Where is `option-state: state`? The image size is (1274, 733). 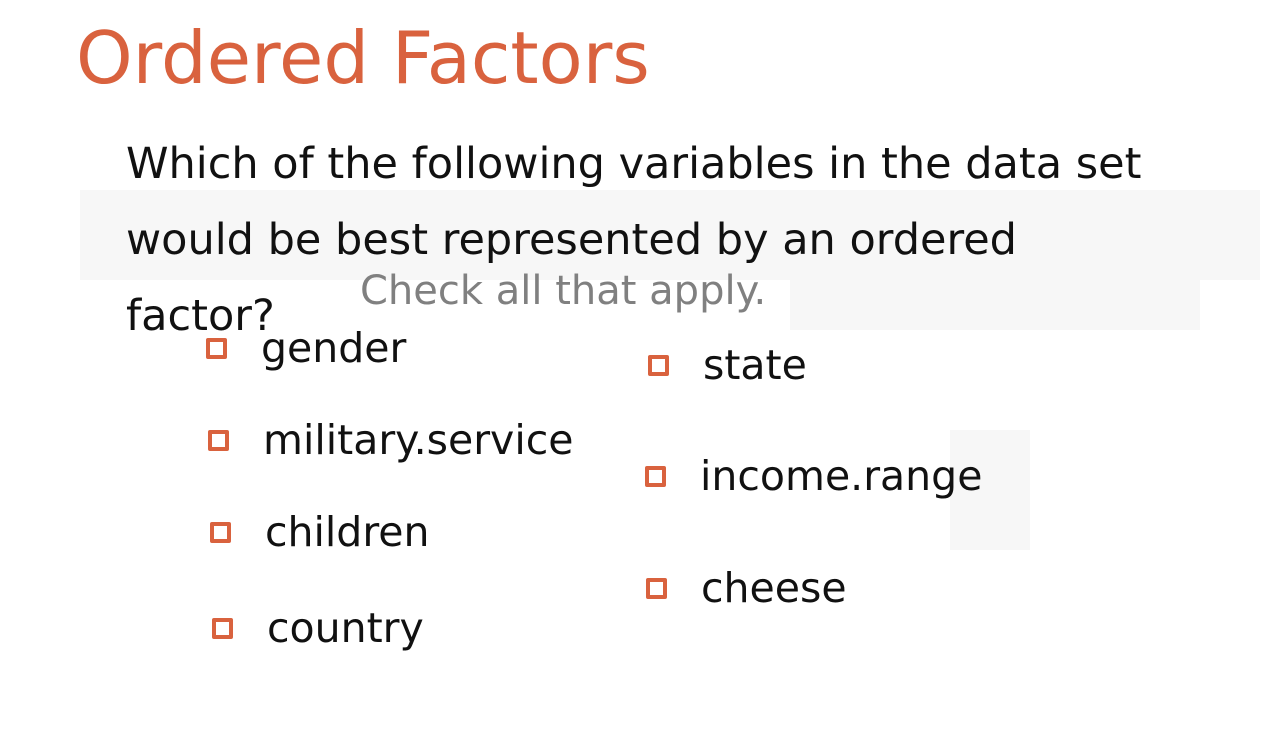
option-state: state is located at coordinates (727, 365).